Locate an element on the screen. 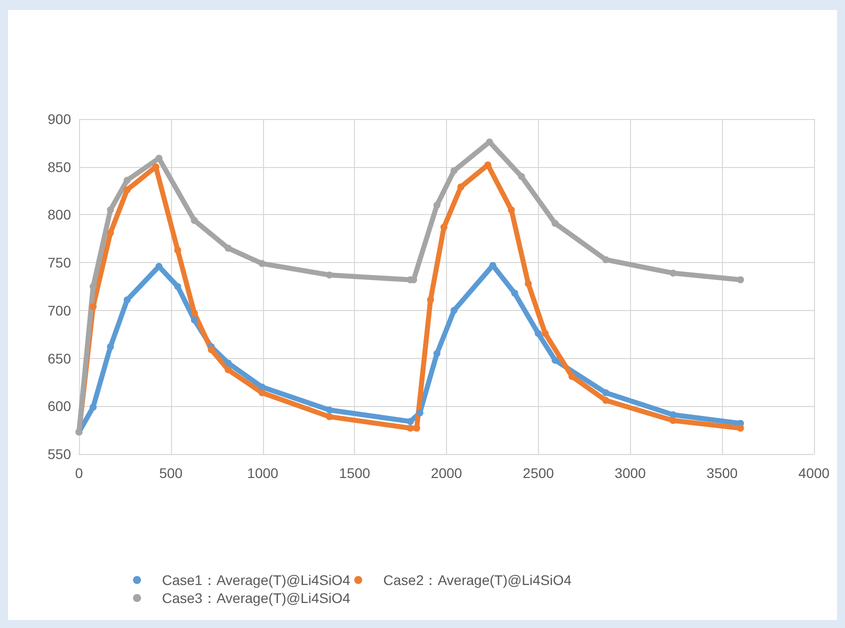  legend-label: Case1：Average(T)@Li4SiO4 is located at coordinates (256, 580).